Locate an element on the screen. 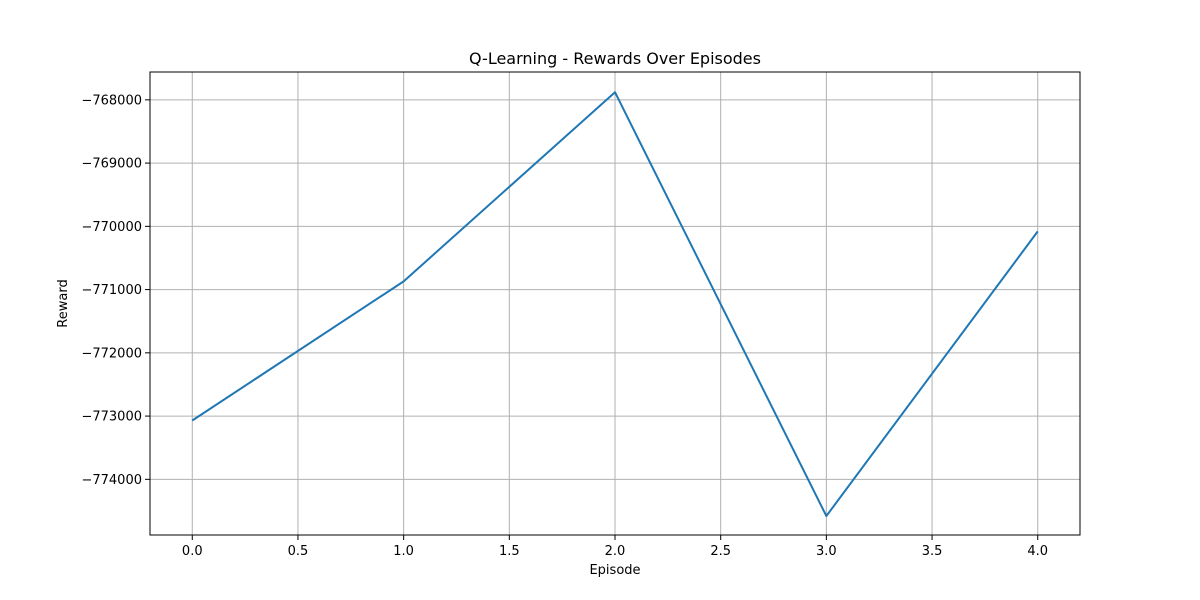  x-tick-label: 0.5 is located at coordinates (298, 551).